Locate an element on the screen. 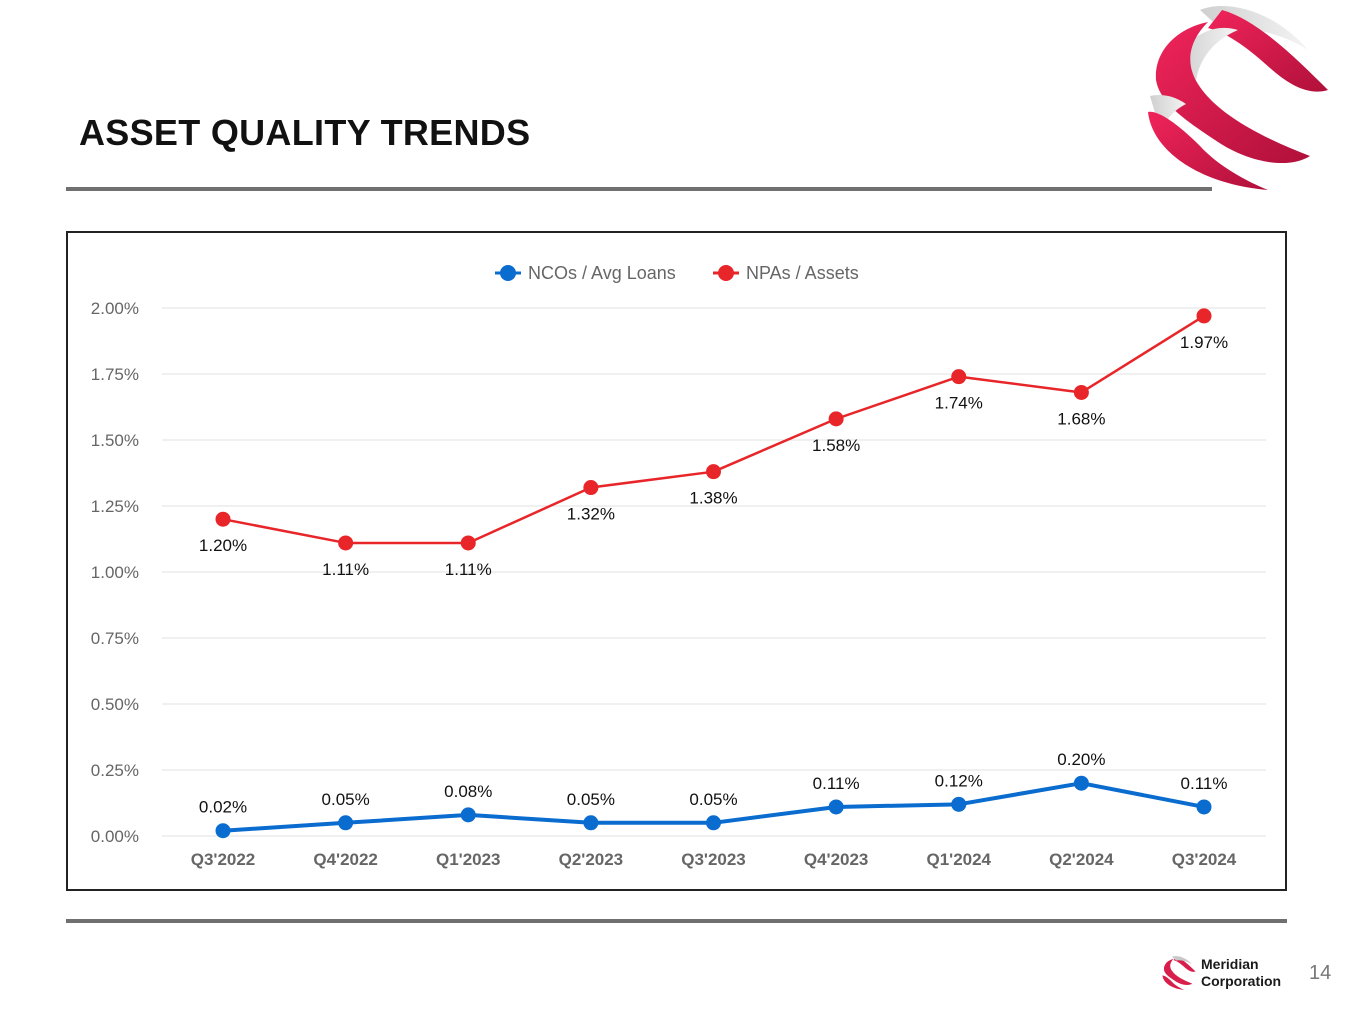 The image size is (1365, 1024). y-tick-label: 0.50% is located at coordinates (115, 704).